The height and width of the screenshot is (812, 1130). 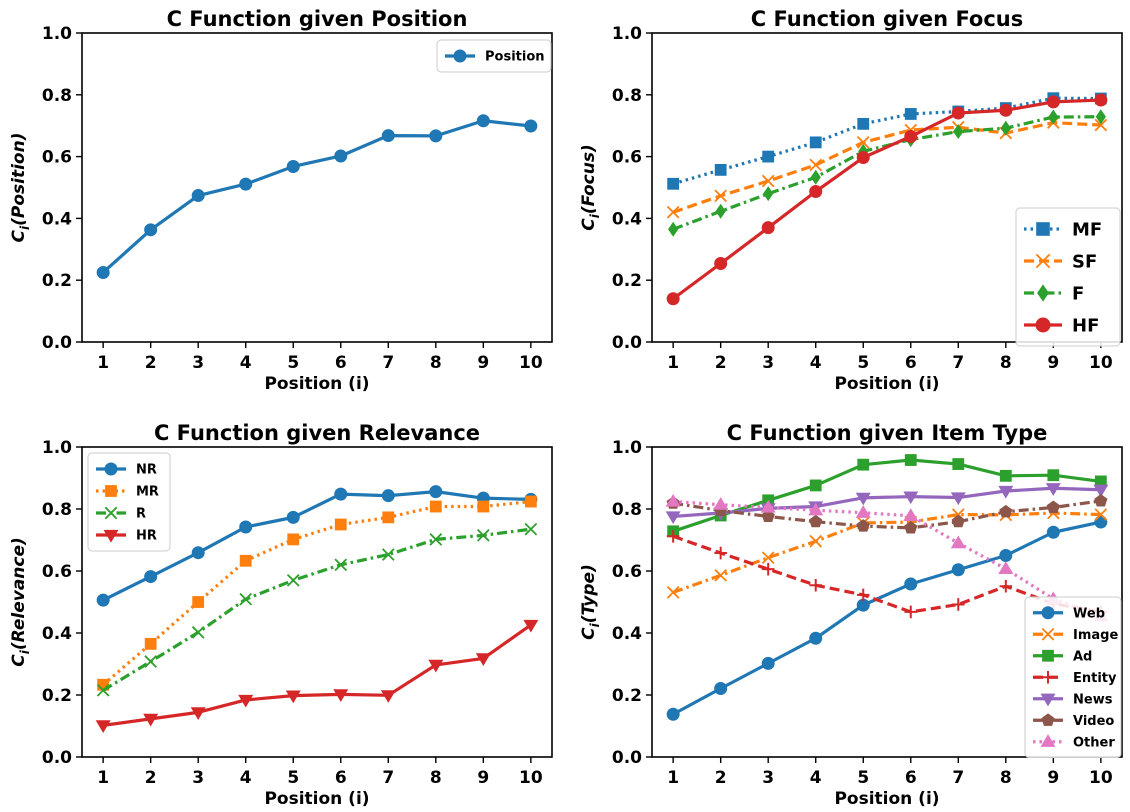 I want to click on legend: NR MR R HR, so click(x=129, y=502).